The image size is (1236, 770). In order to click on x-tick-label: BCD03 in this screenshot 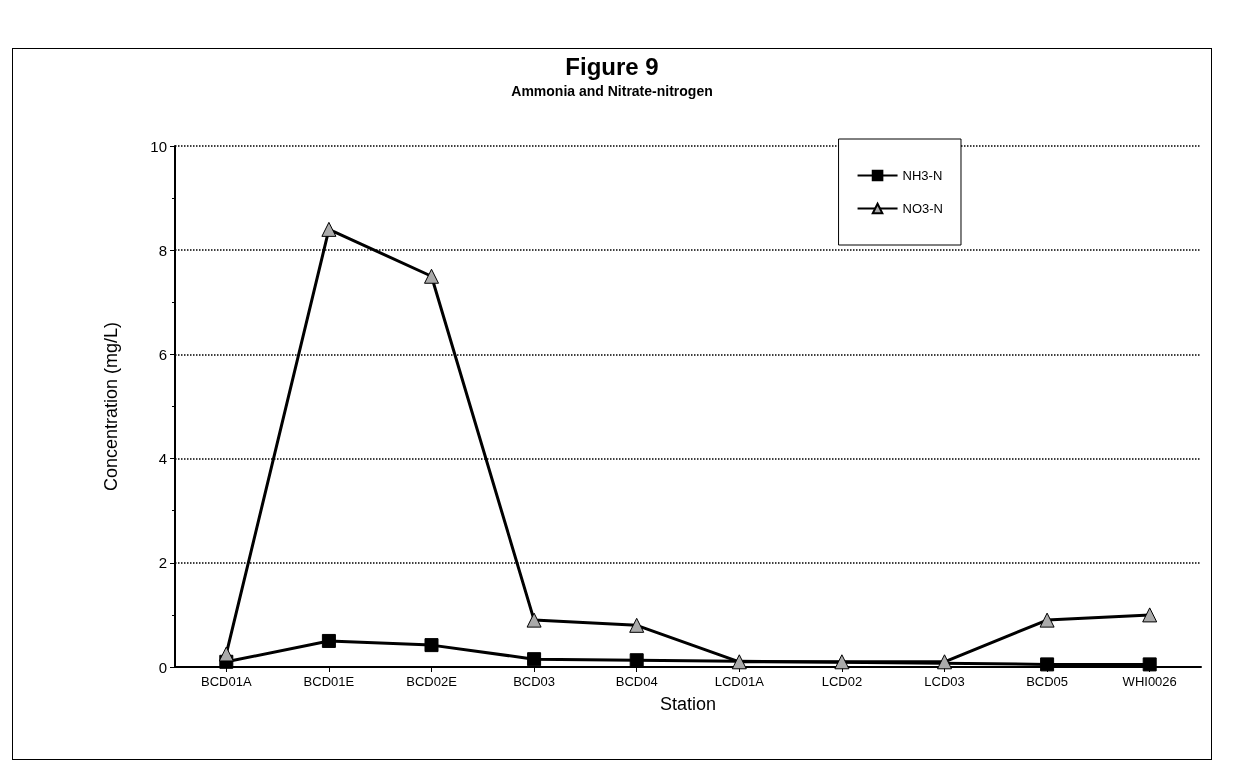, I will do `click(534, 681)`.